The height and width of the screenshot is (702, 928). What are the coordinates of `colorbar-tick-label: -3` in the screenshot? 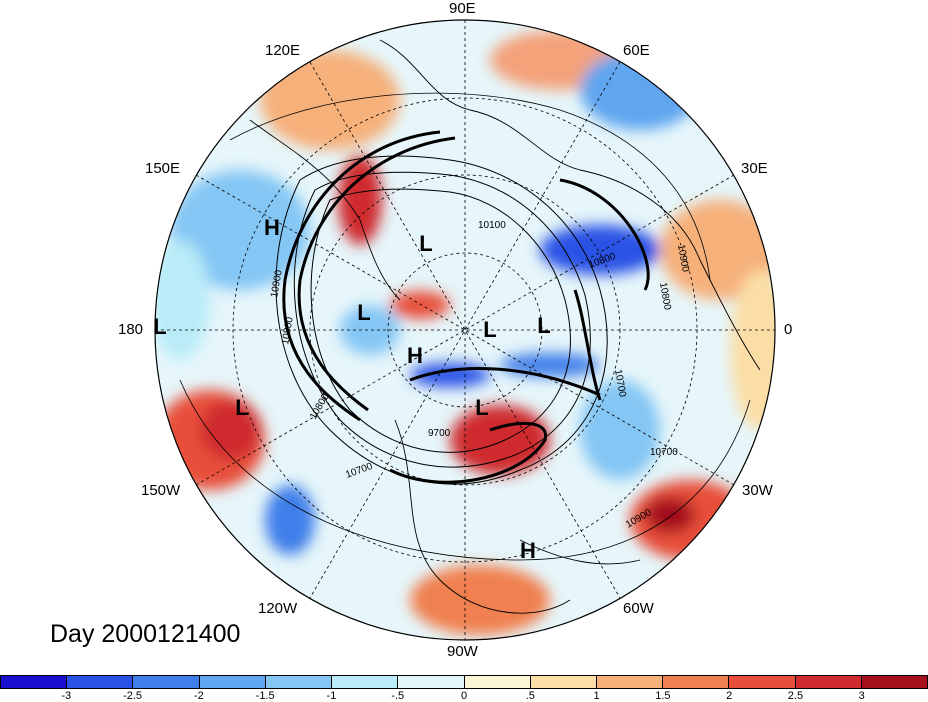 It's located at (66, 696).